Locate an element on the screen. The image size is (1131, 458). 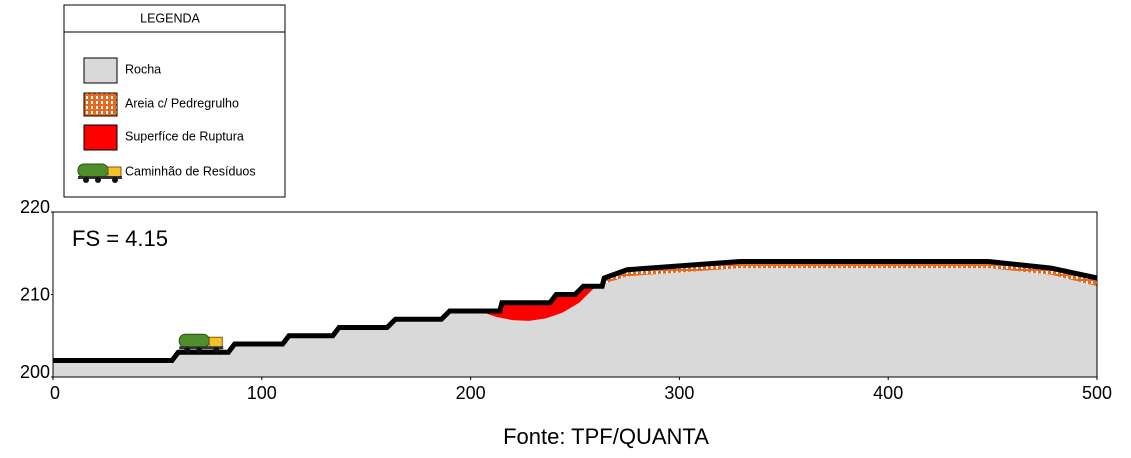
legend-label: Caminhão de Resíduos is located at coordinates (190, 171).